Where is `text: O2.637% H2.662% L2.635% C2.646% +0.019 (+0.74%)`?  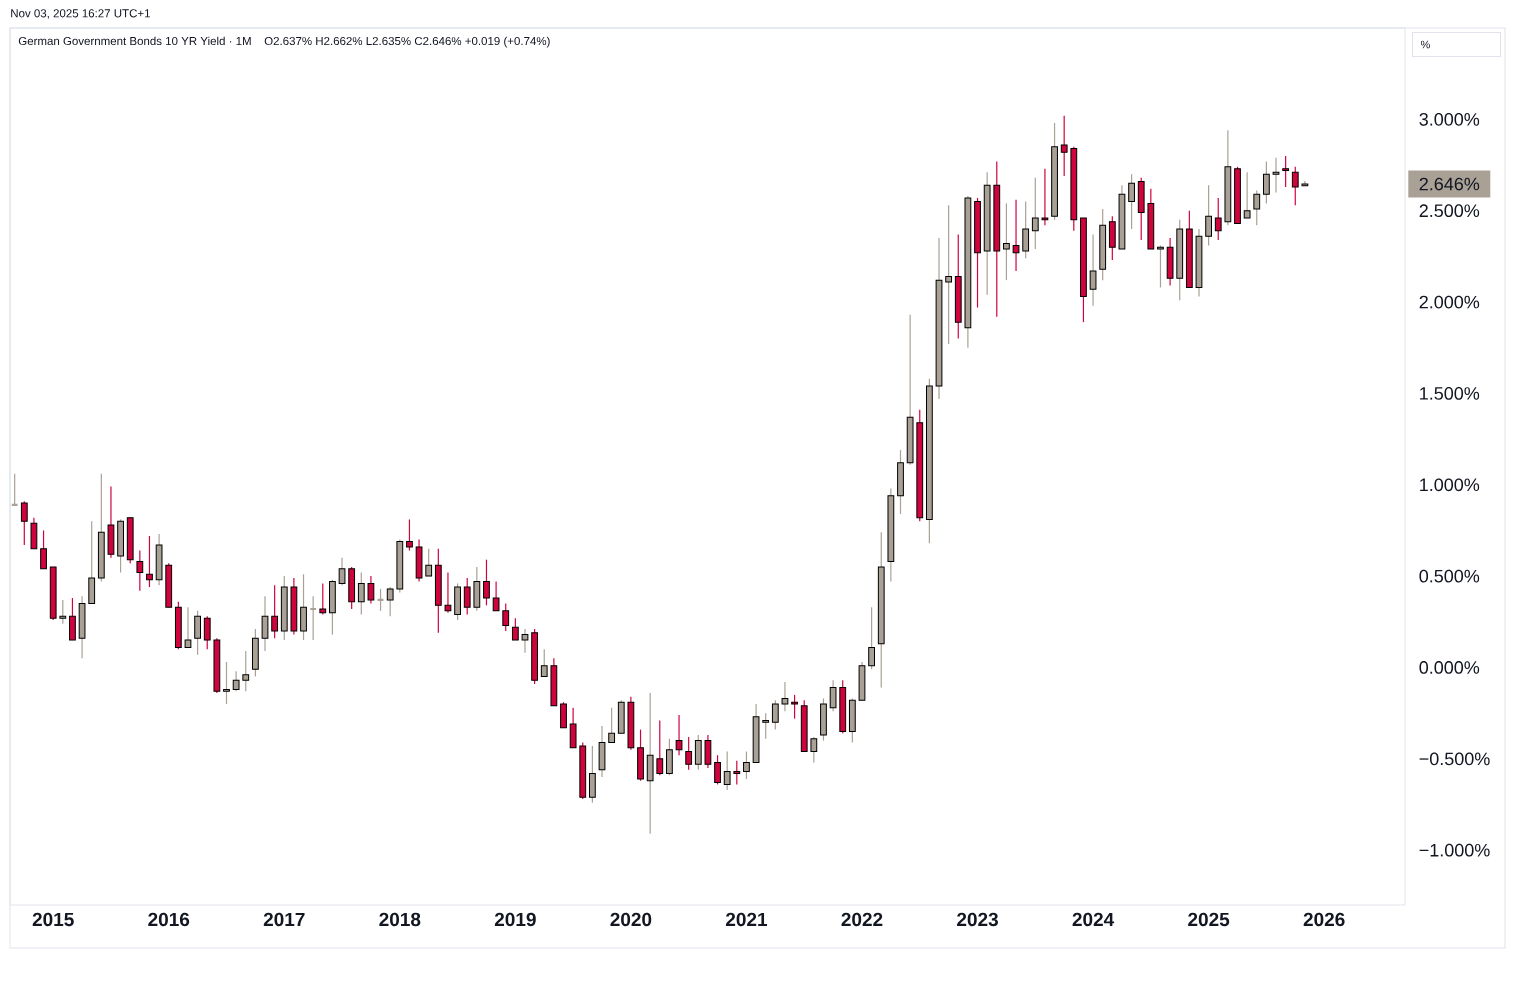 text: O2.637% H2.662% L2.635% C2.646% +0.019 (+0.74%) is located at coordinates (407, 42).